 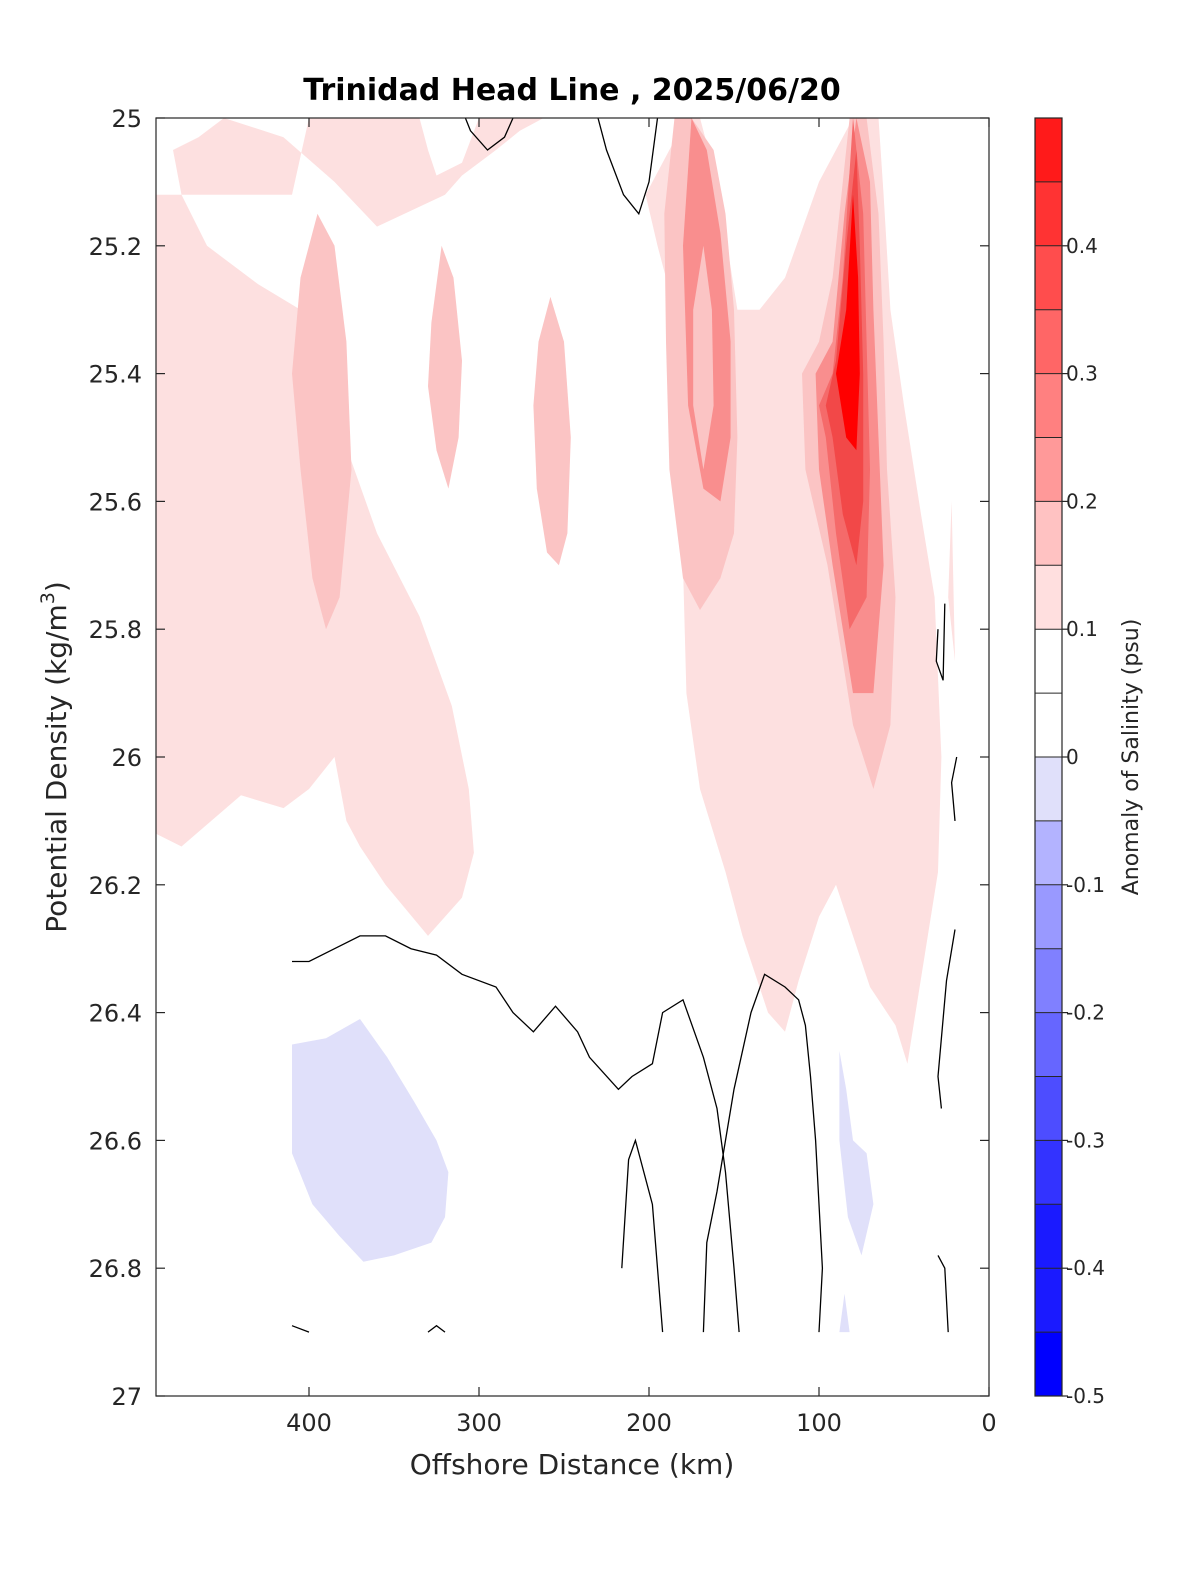 What do you see at coordinates (819, 1423) in the screenshot?
I see `x-tick-label: 100` at bounding box center [819, 1423].